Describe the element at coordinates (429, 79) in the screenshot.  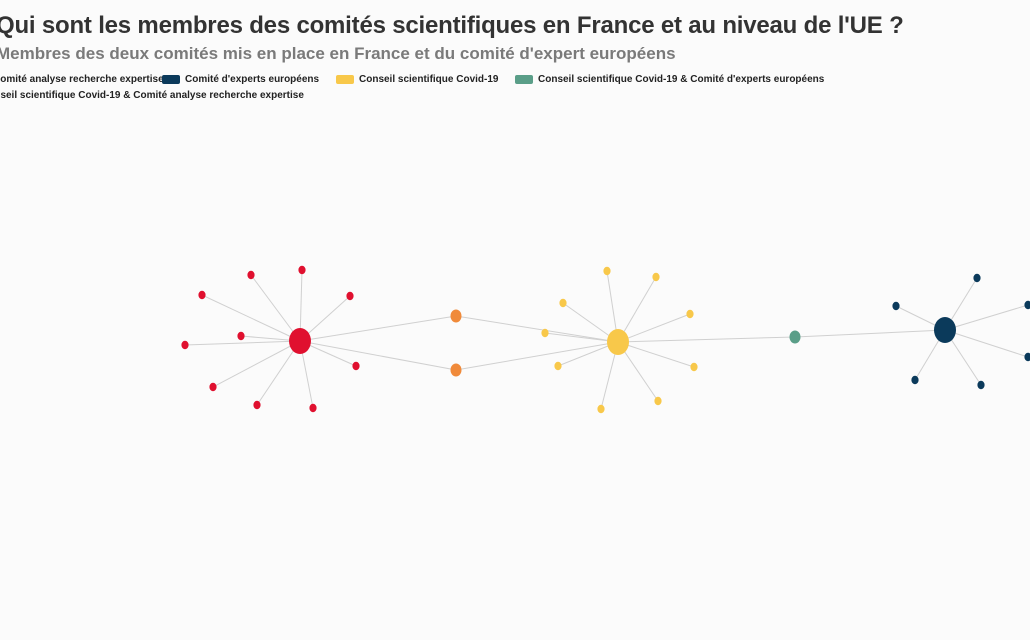
I see `legend-label-cs: Conseil scientifique Covid-19` at that location.